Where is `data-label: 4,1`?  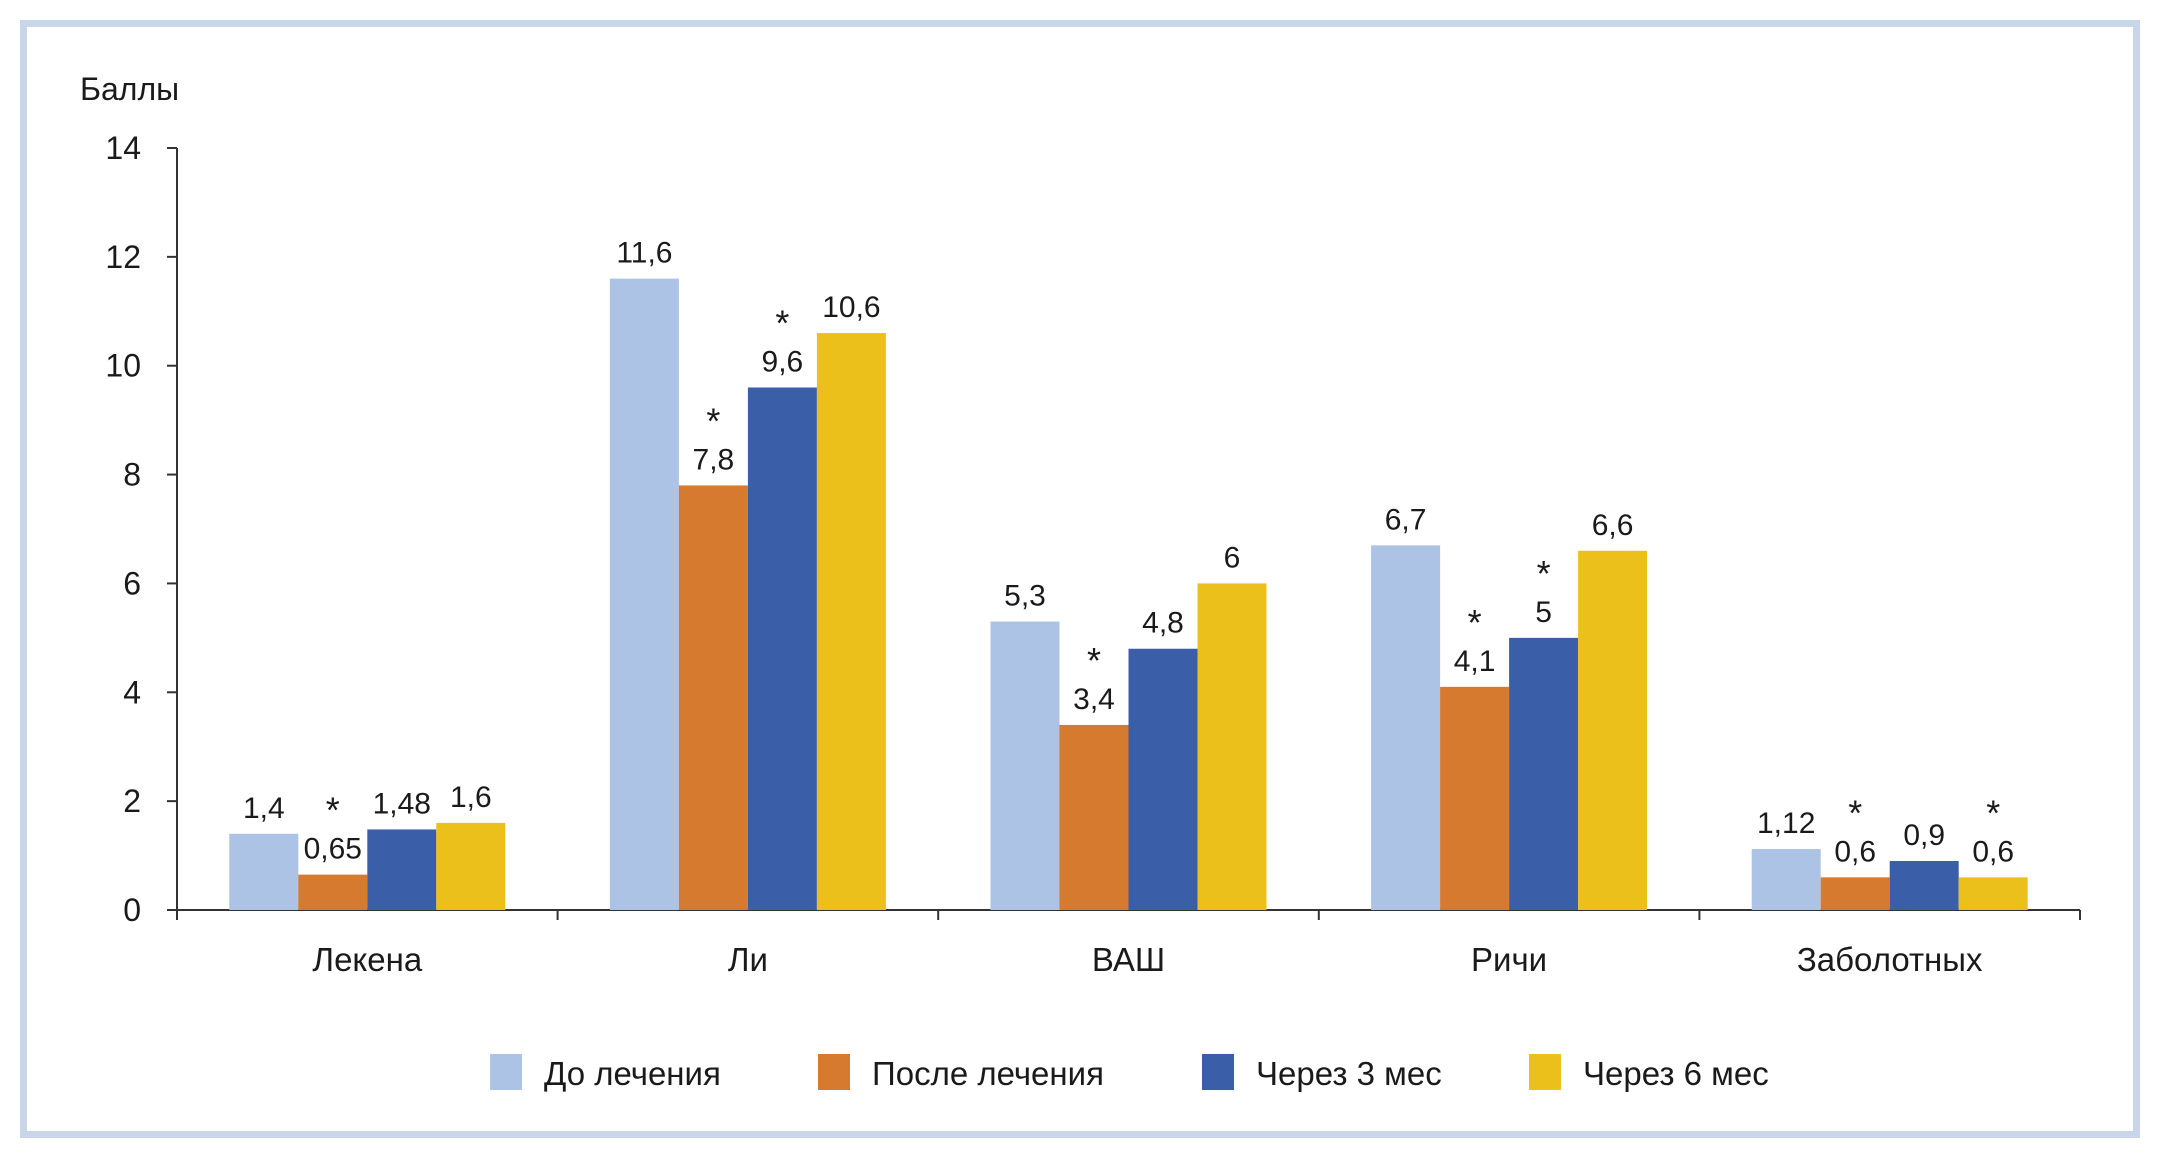 data-label: 4,1 is located at coordinates (1475, 661).